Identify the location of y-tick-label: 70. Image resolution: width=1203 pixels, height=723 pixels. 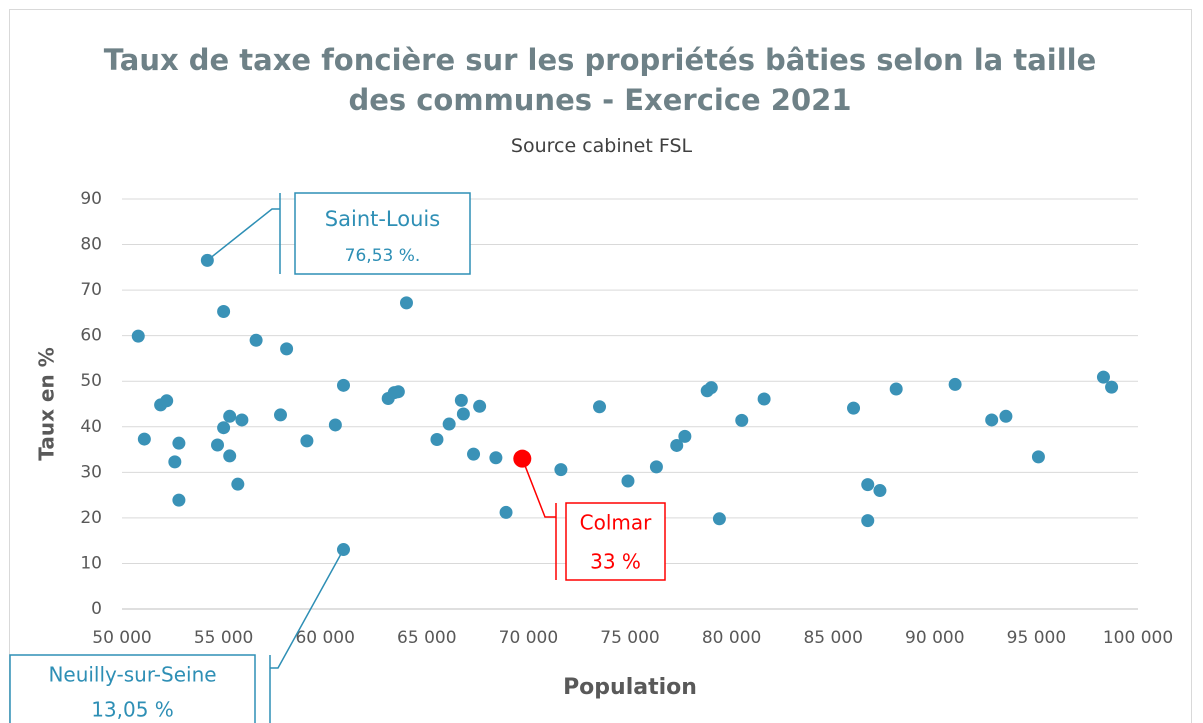
(91, 290).